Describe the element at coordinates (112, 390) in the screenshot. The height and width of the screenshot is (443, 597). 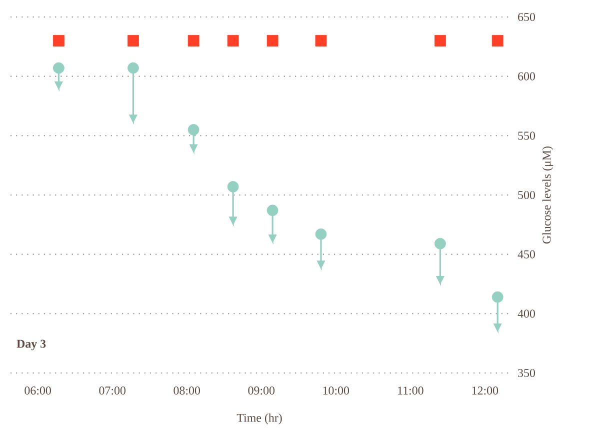
I see `x-tick-label: 07:00` at that location.